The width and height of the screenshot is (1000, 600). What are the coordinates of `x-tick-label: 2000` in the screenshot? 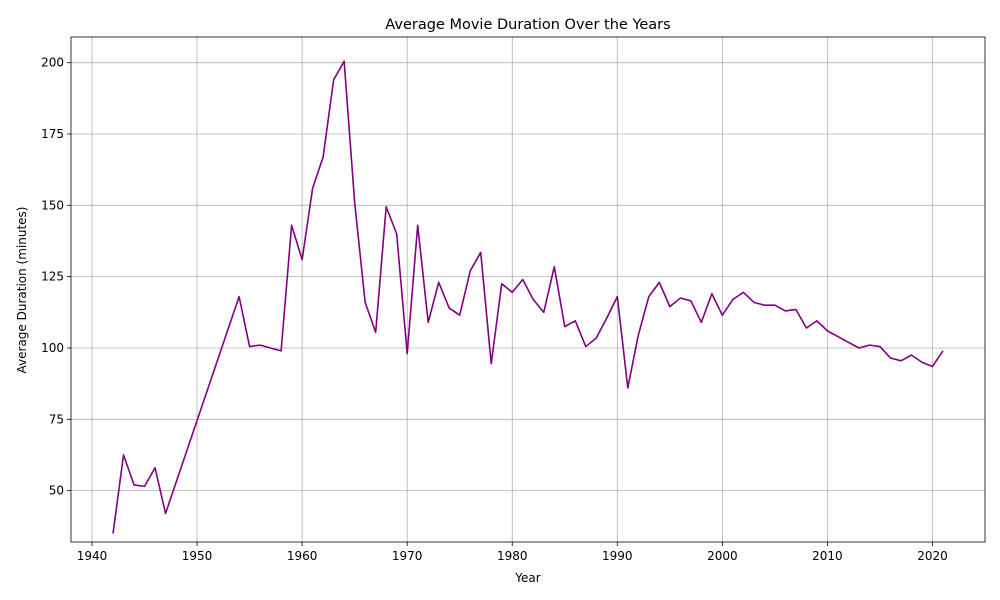 It's located at (722, 556).